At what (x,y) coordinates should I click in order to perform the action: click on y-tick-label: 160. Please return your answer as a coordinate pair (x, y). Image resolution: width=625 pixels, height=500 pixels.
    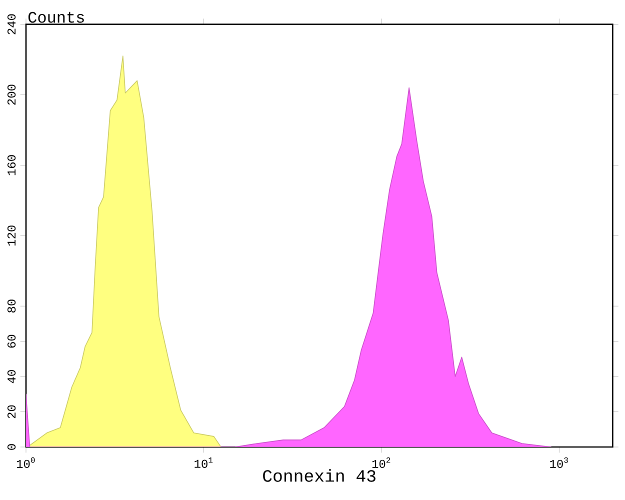
    Looking at the image, I should click on (11, 165).